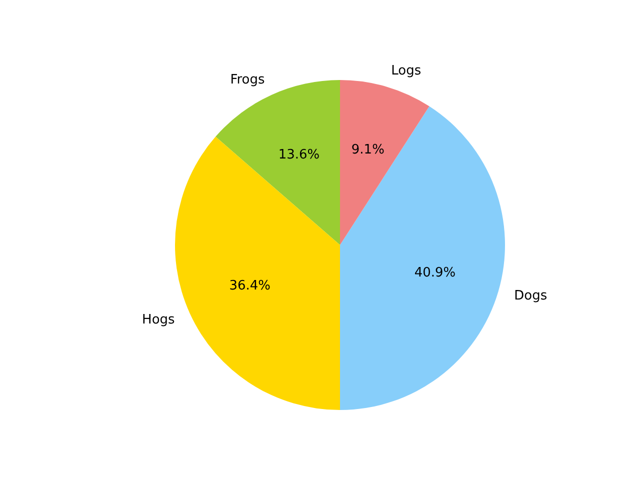 This screenshot has width=640, height=480. I want to click on slice-label: Logs, so click(406, 70).